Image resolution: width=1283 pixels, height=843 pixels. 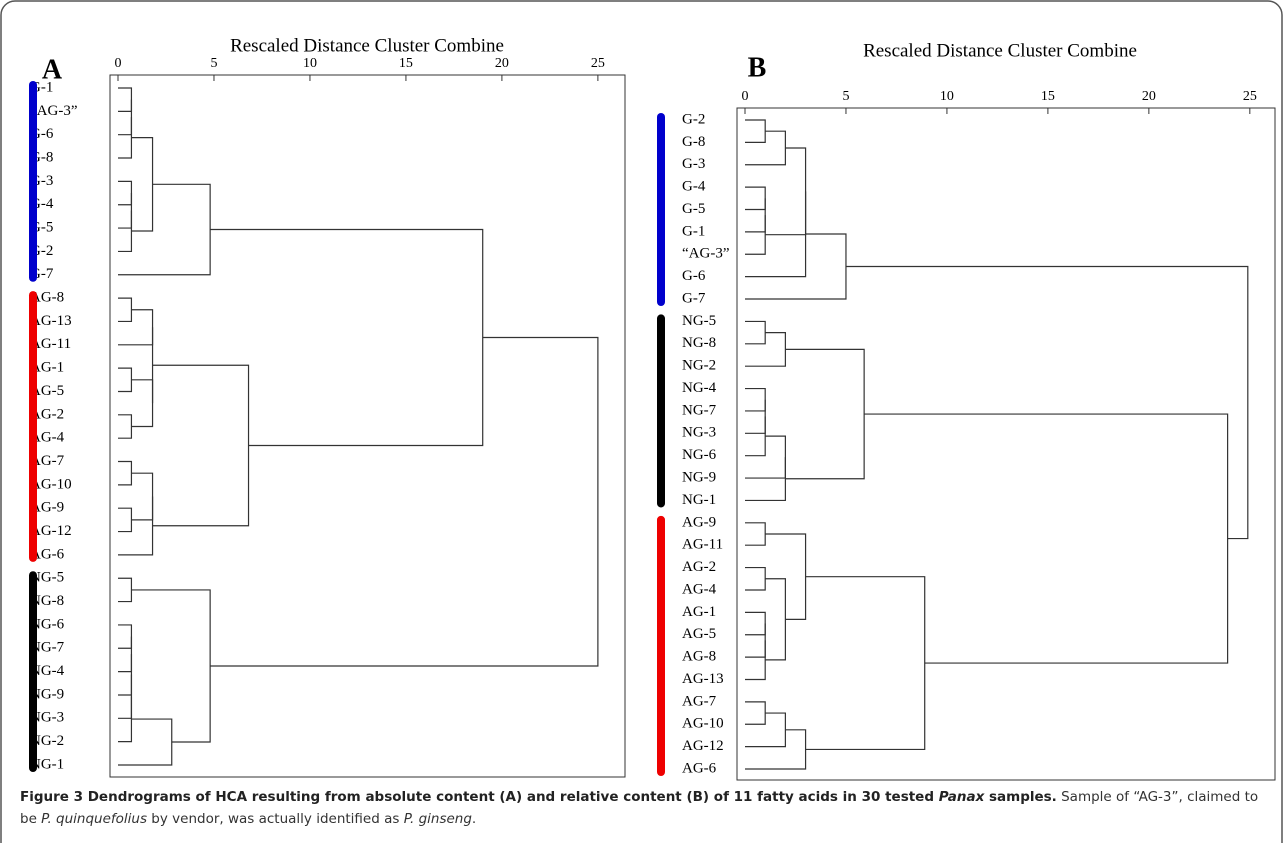 What do you see at coordinates (437, 819) in the screenshot?
I see `caption-text: P. ginseng` at bounding box center [437, 819].